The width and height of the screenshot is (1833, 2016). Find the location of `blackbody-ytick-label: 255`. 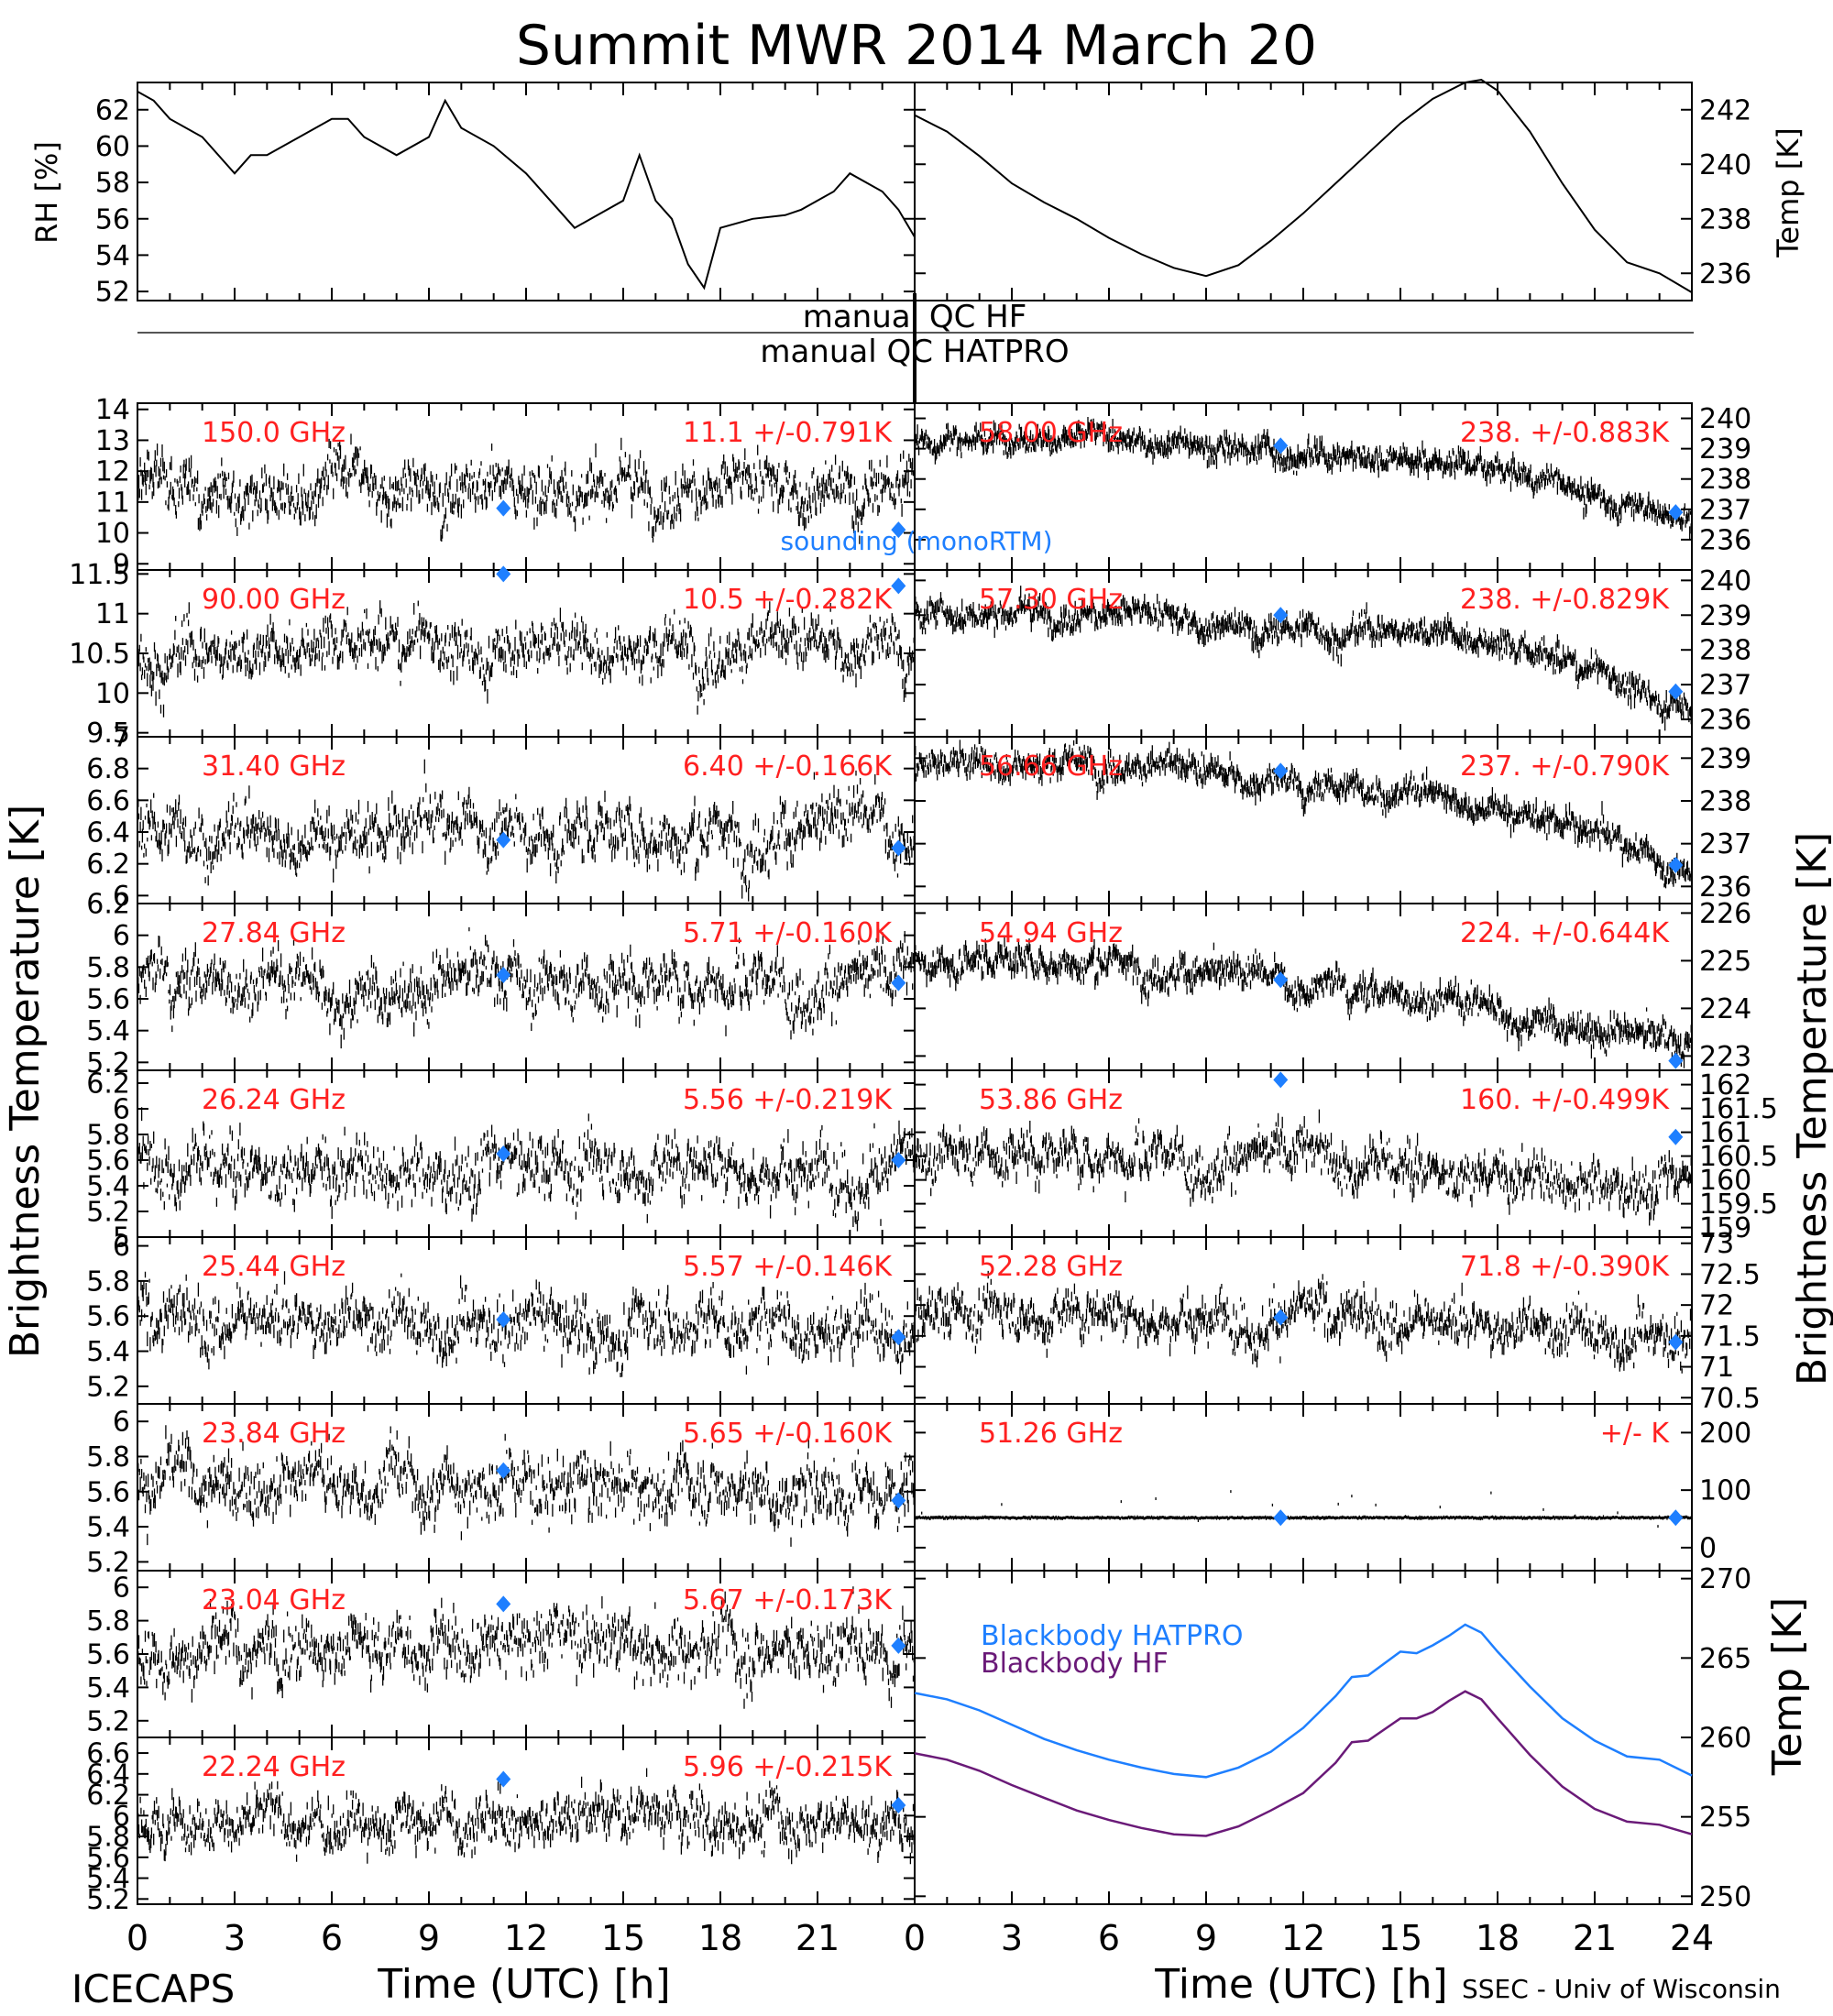

blackbody-ytick-label: 255 is located at coordinates (1725, 1818).